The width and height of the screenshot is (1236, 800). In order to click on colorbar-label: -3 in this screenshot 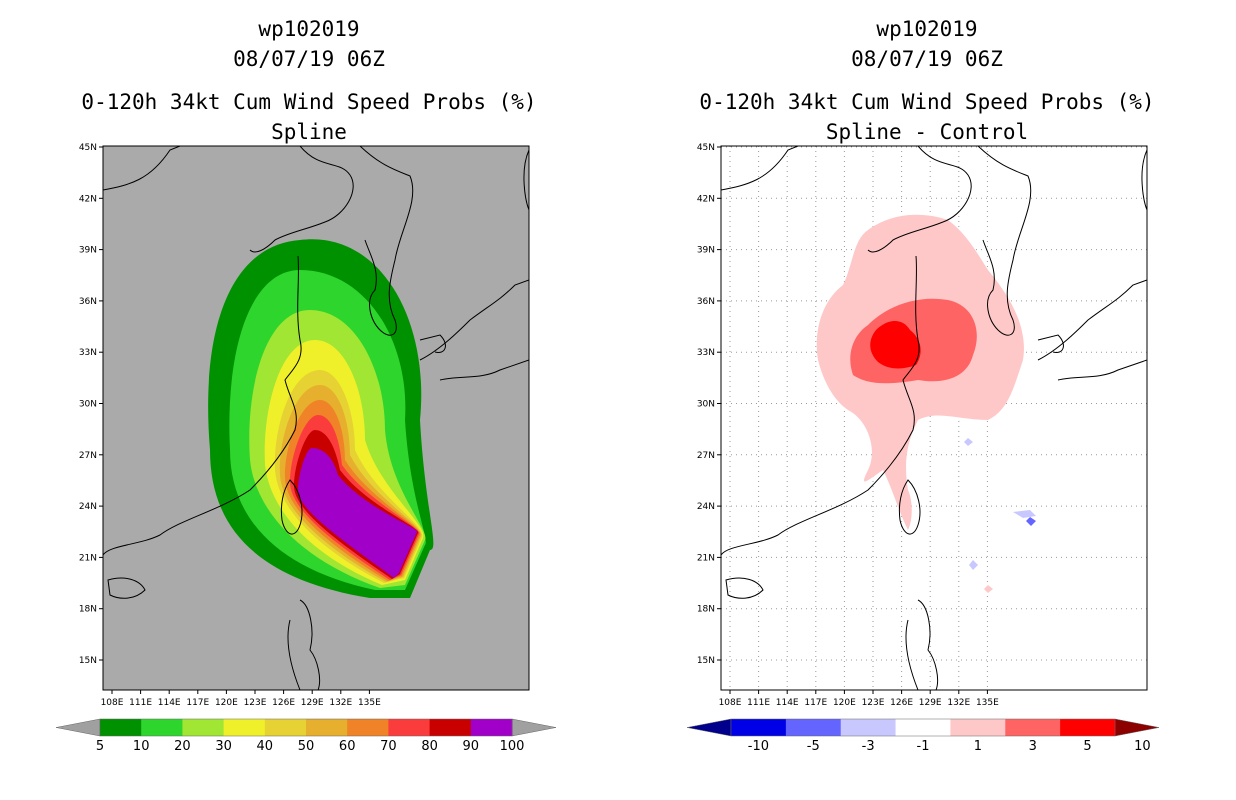, I will do `click(868, 746)`.